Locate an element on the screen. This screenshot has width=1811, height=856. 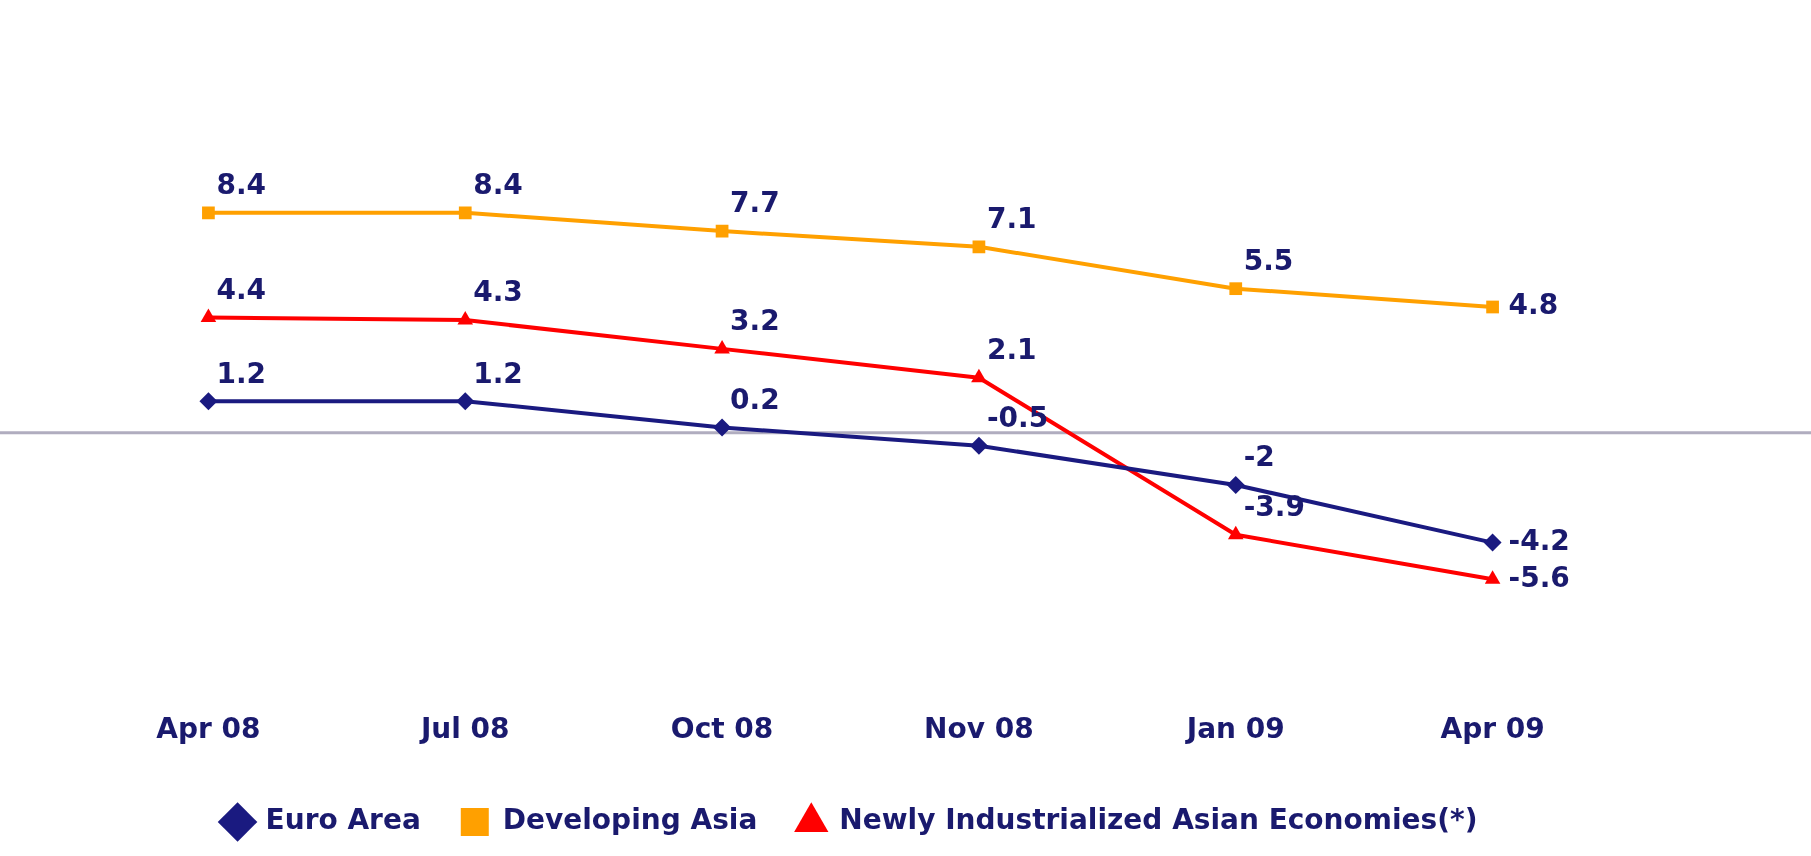
data-label: 7.7 is located at coordinates (755, 203).